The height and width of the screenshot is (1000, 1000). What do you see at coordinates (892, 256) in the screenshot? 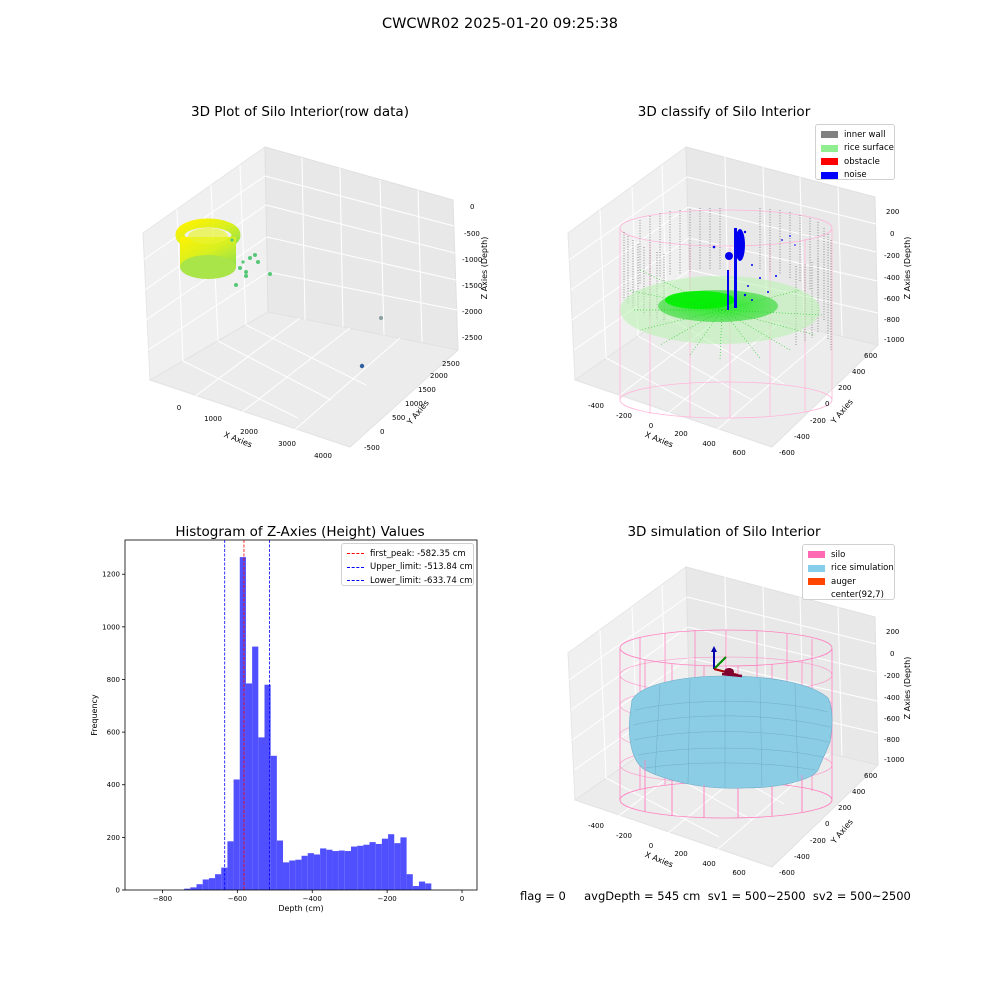
I see `classify-ztick: -200` at bounding box center [892, 256].